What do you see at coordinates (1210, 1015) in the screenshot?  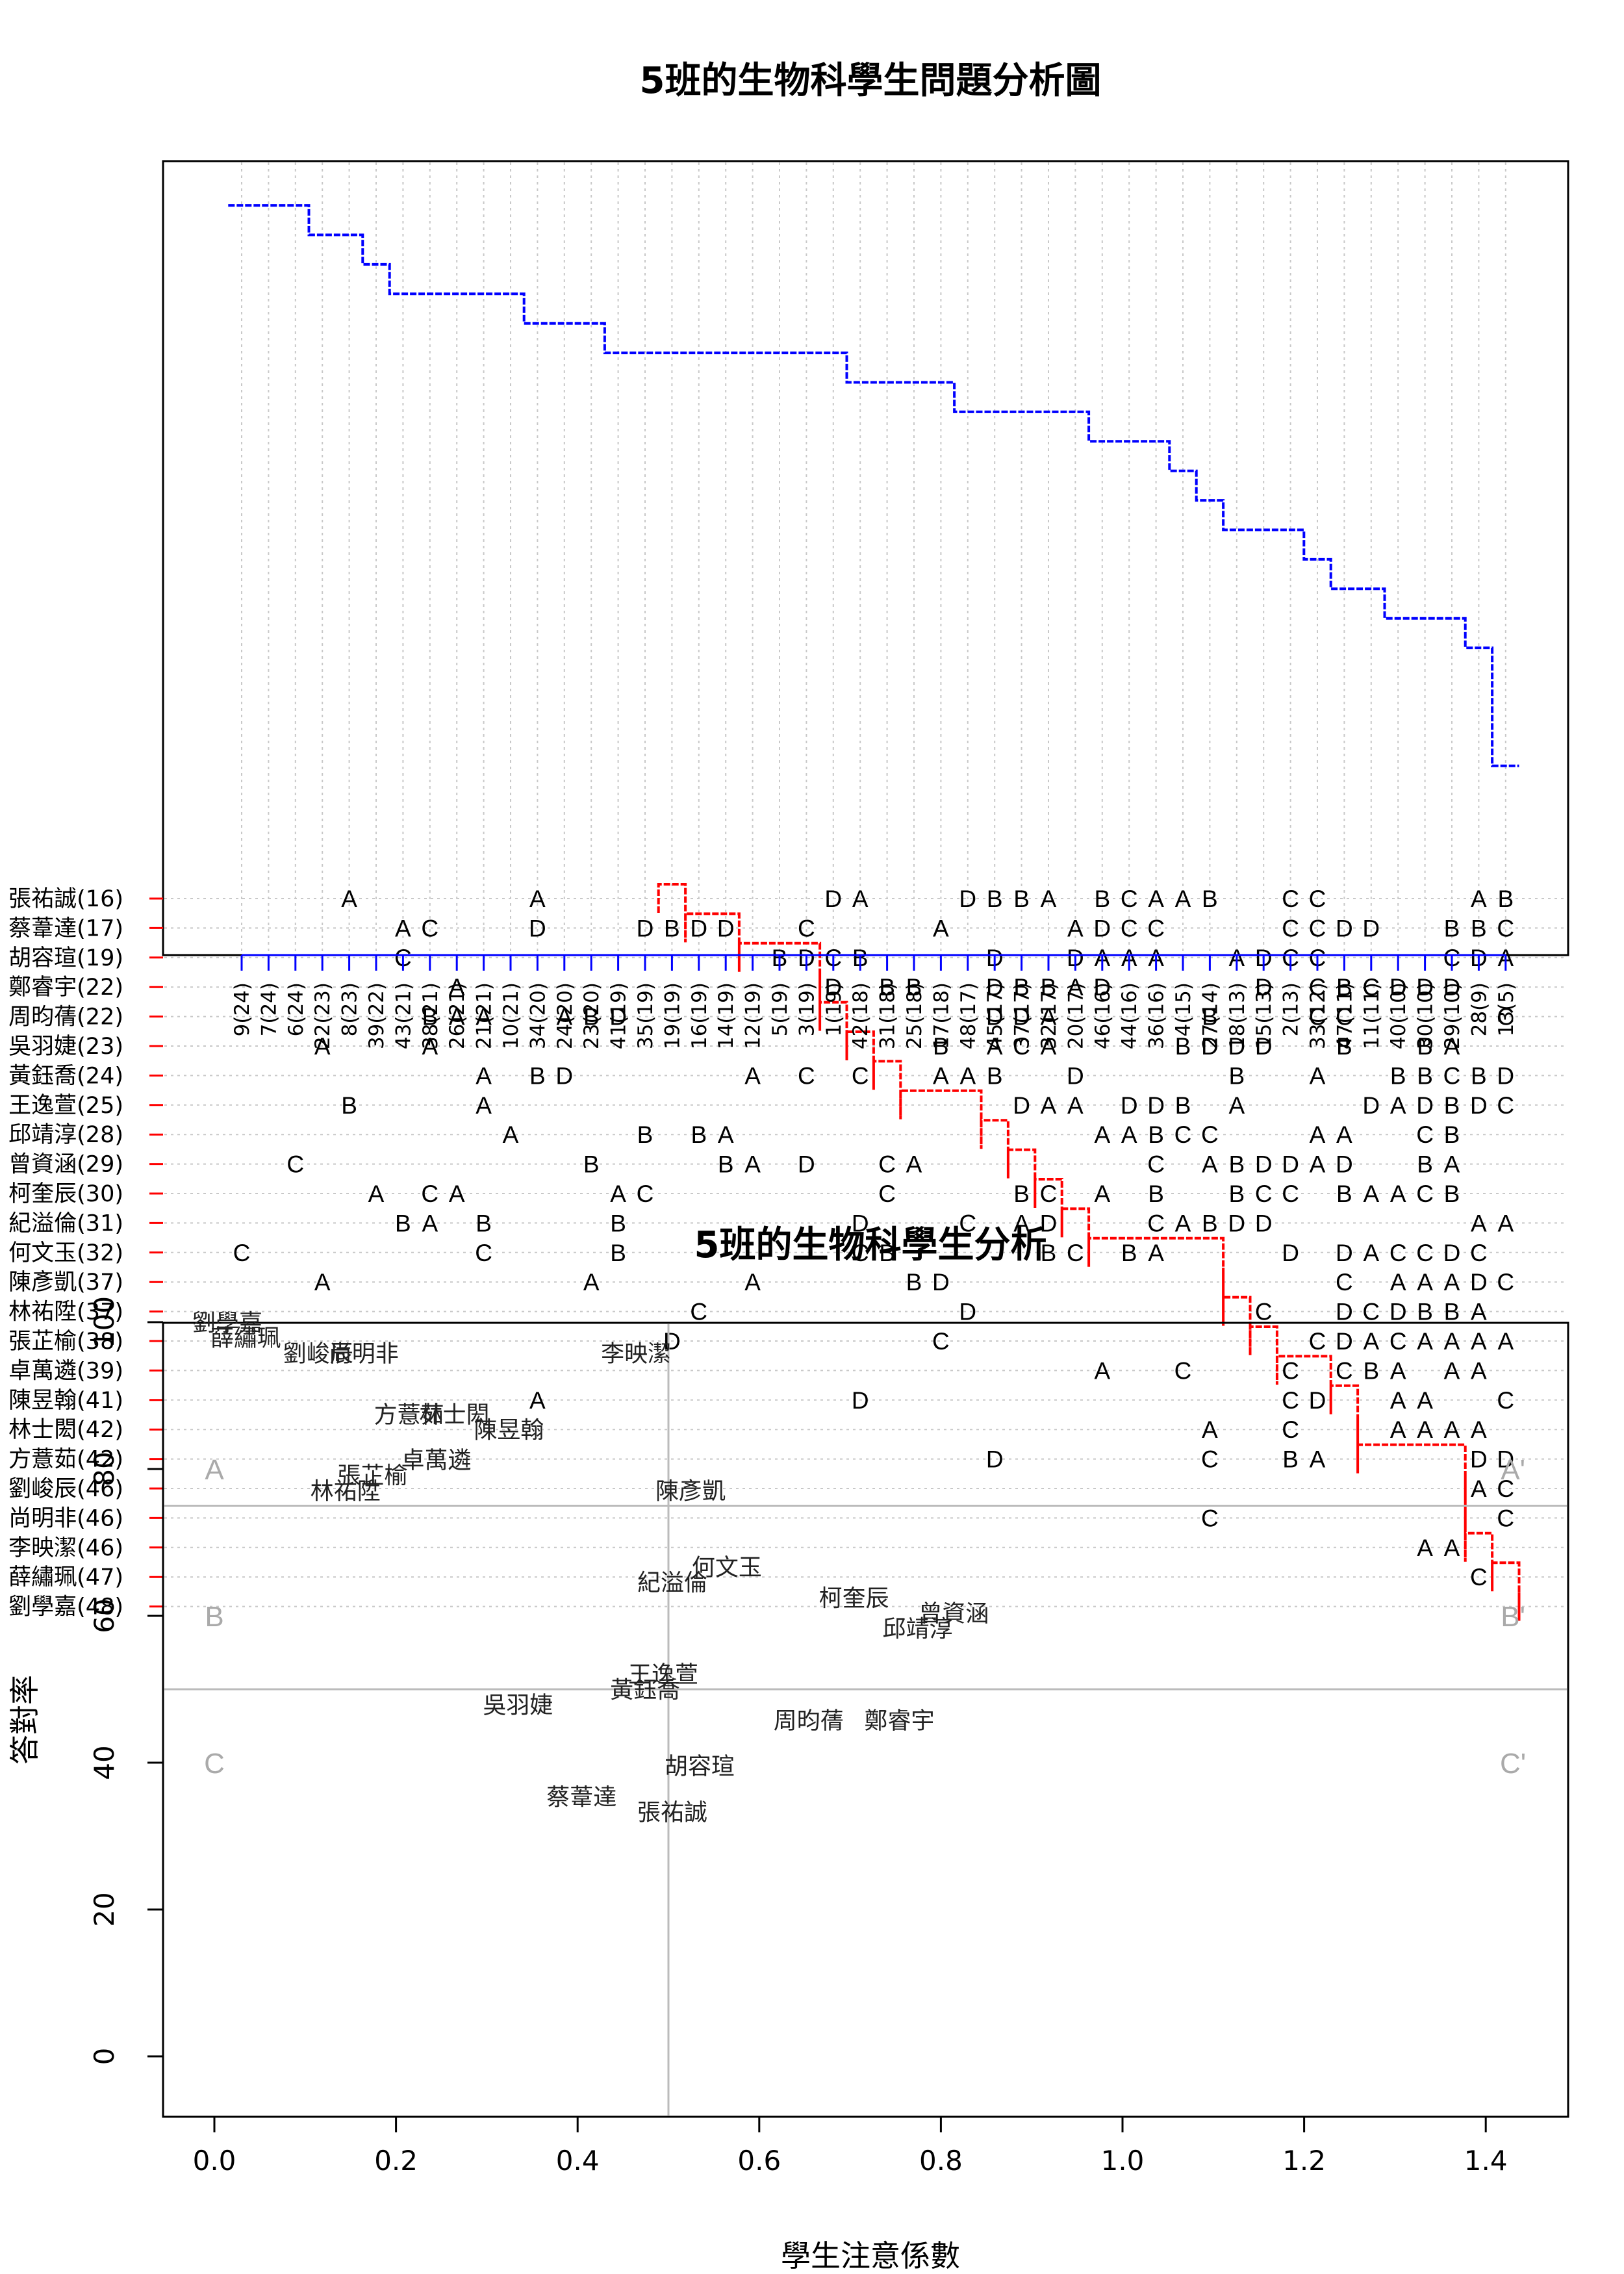 I see `question-label: 27(14)` at bounding box center [1210, 1015].